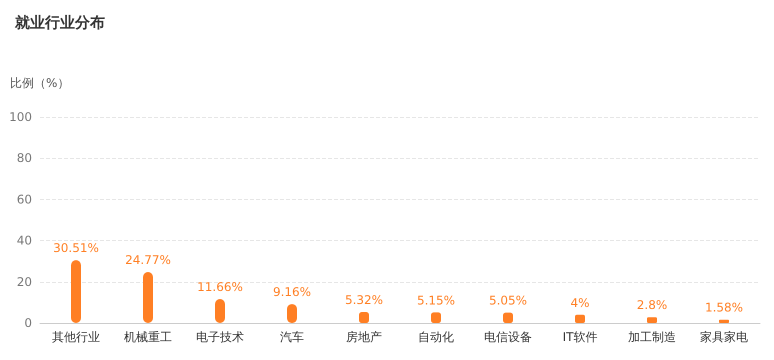 The width and height of the screenshot is (774, 360). I want to click on y-tick-label: 20, so click(24, 281).